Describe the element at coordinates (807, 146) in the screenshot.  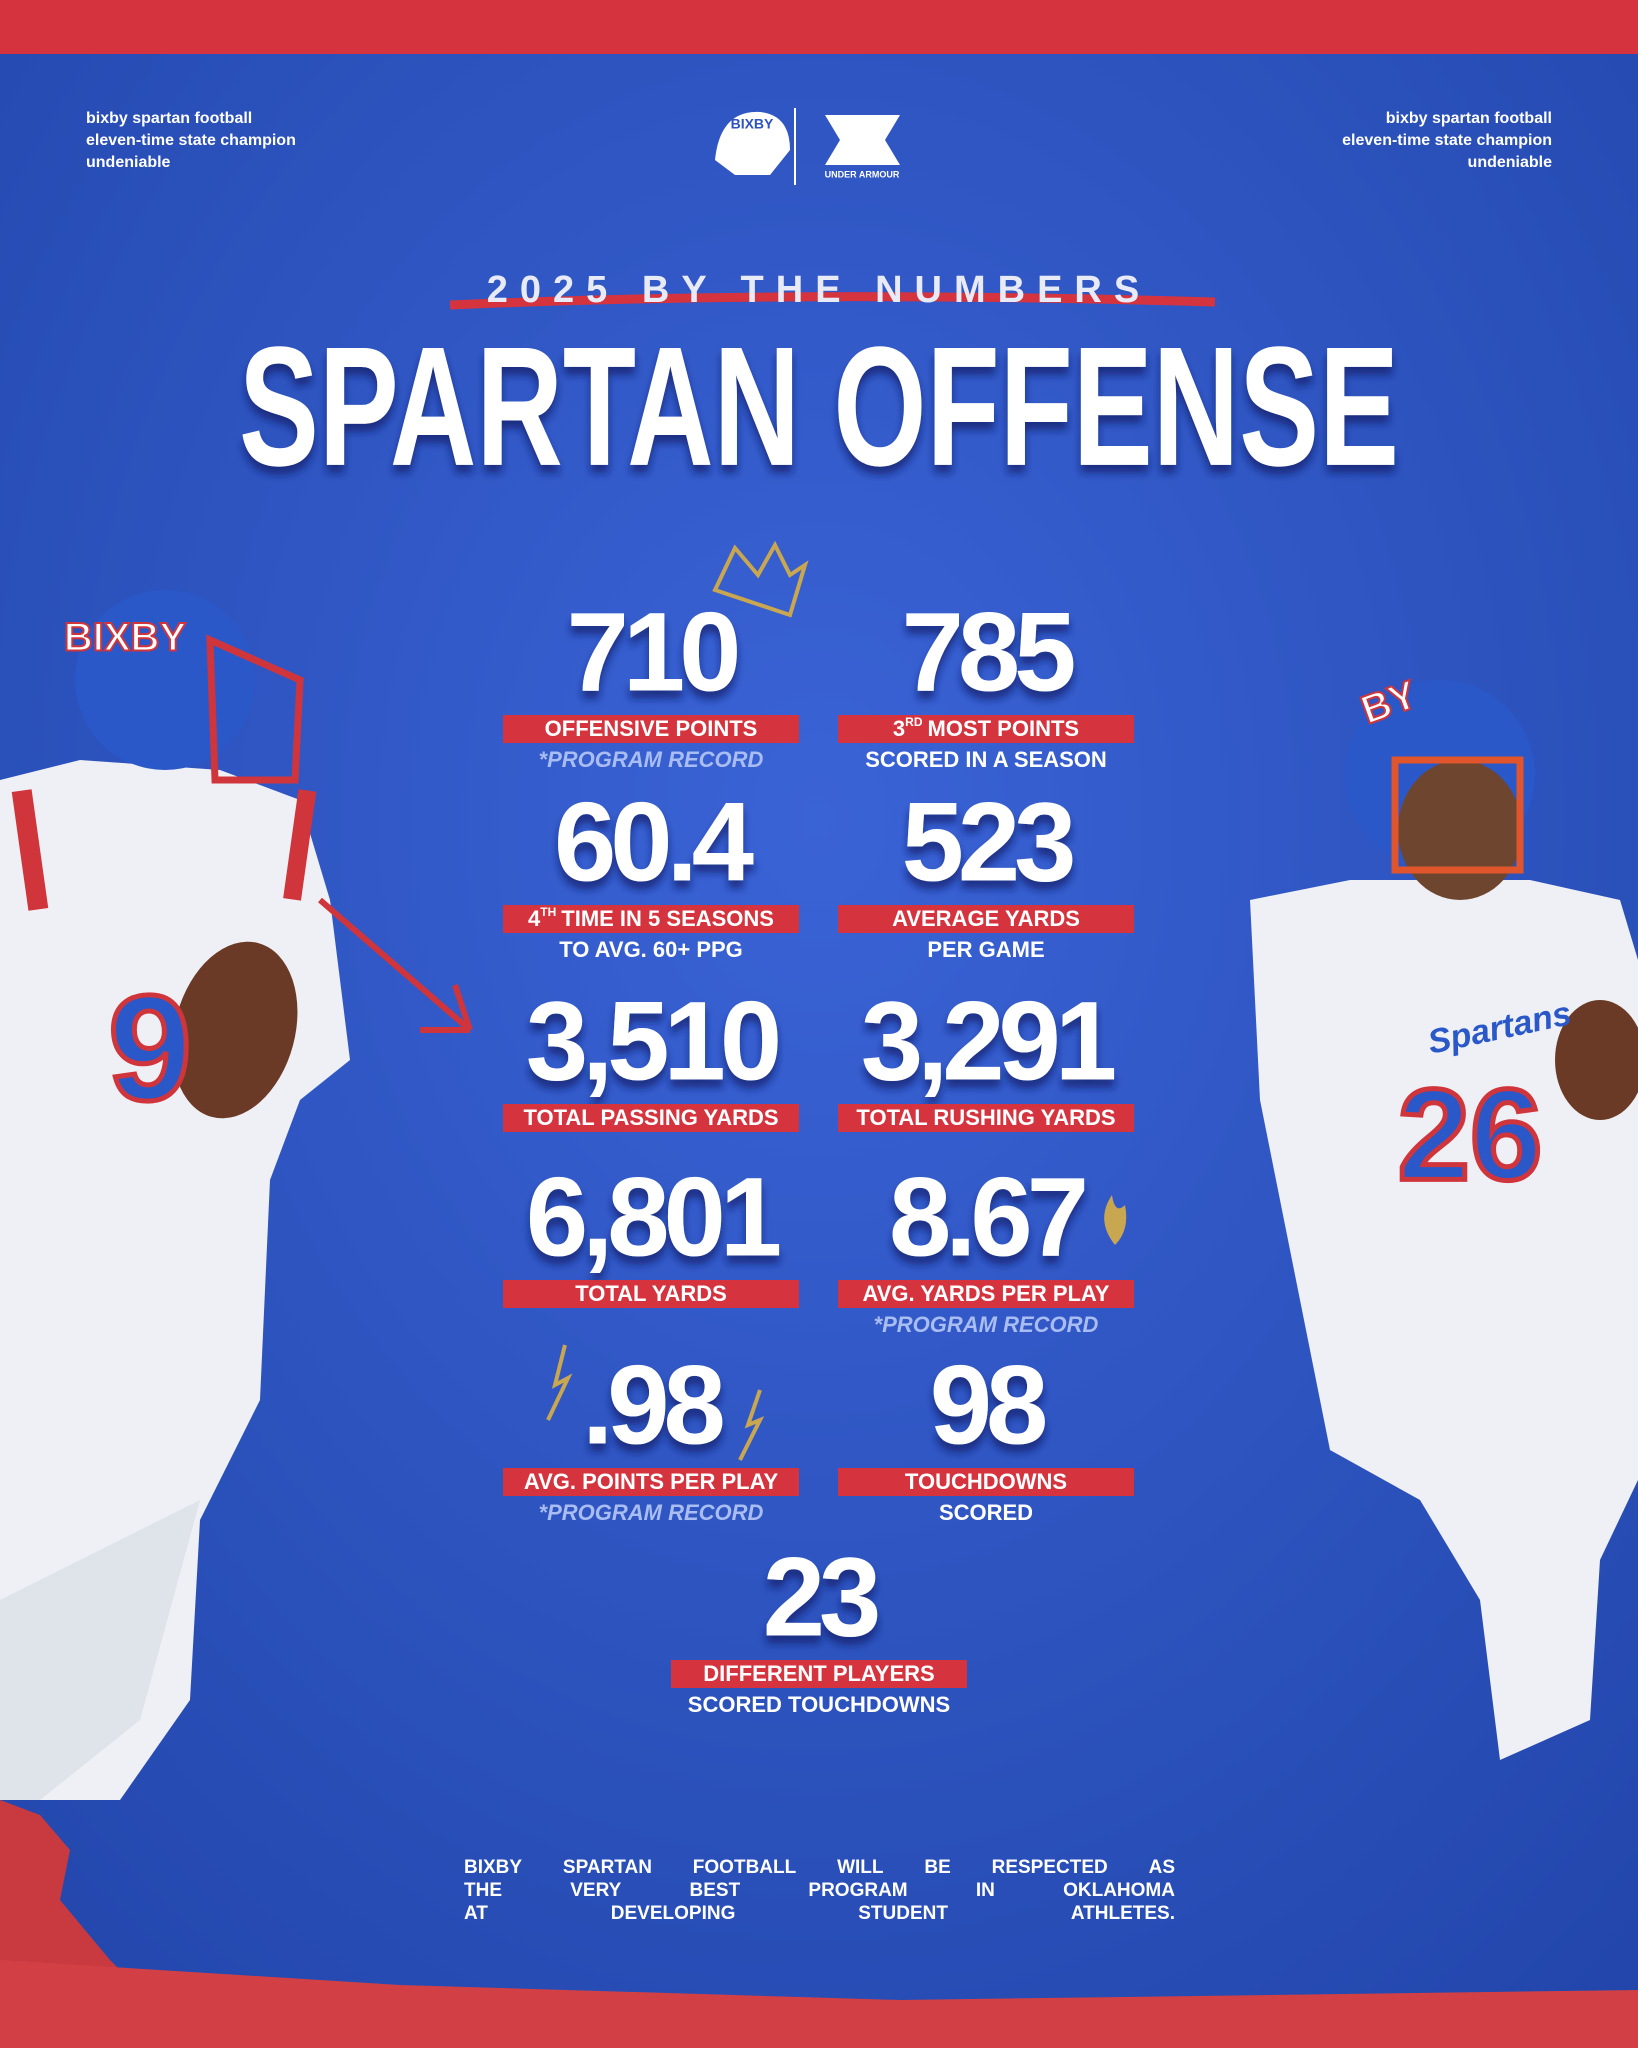
I see `logo: BIXBY UNDER ARMOUR` at that location.